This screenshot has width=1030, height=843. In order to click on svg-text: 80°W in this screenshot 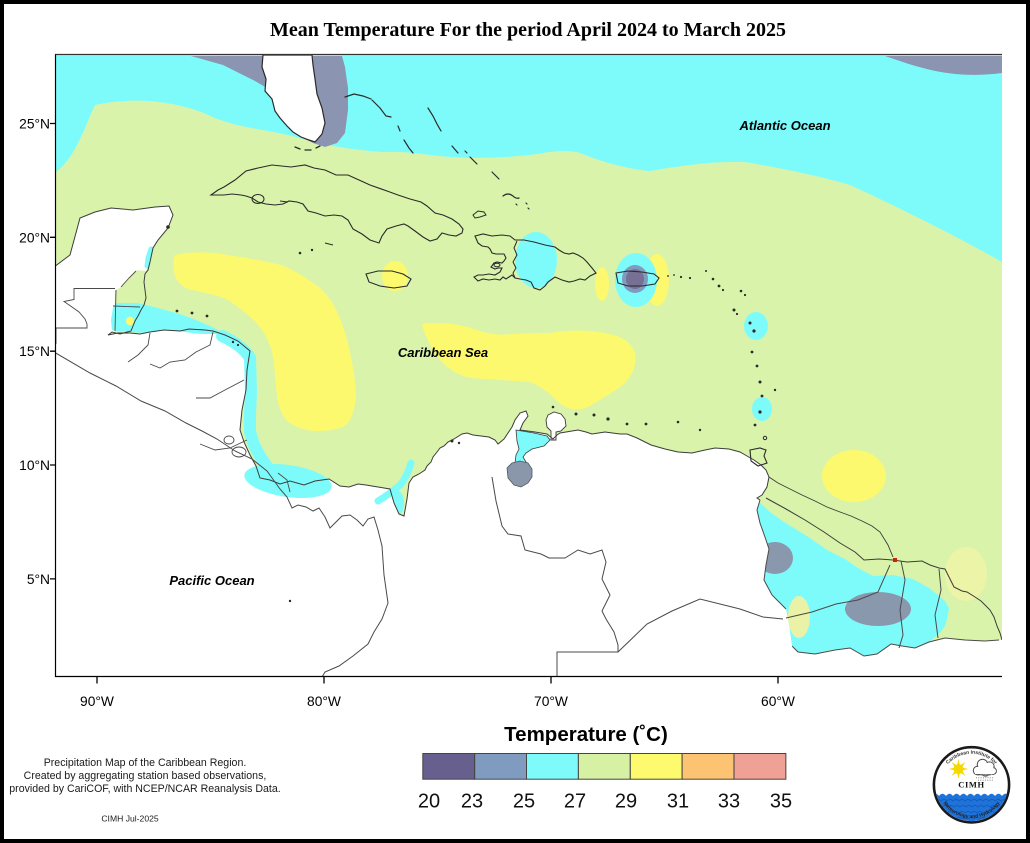, I will do `click(324, 701)`.